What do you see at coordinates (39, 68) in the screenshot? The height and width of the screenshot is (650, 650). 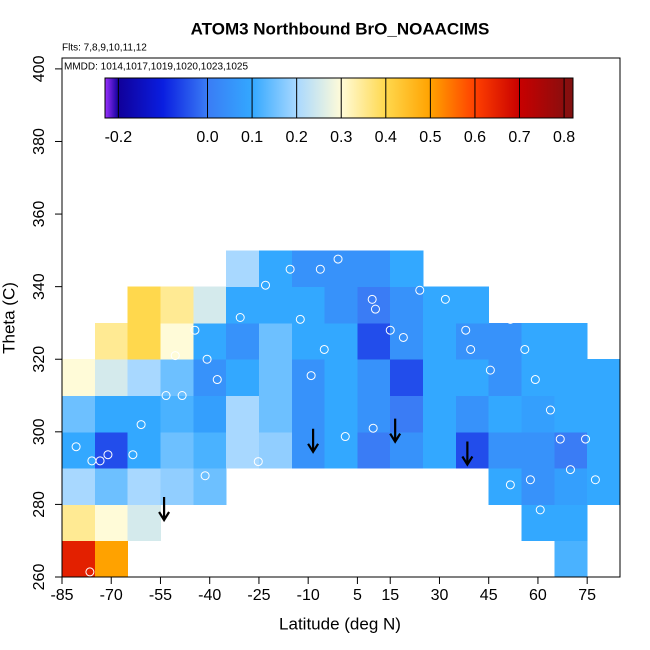 I see `y-tick-label: 400` at bounding box center [39, 68].